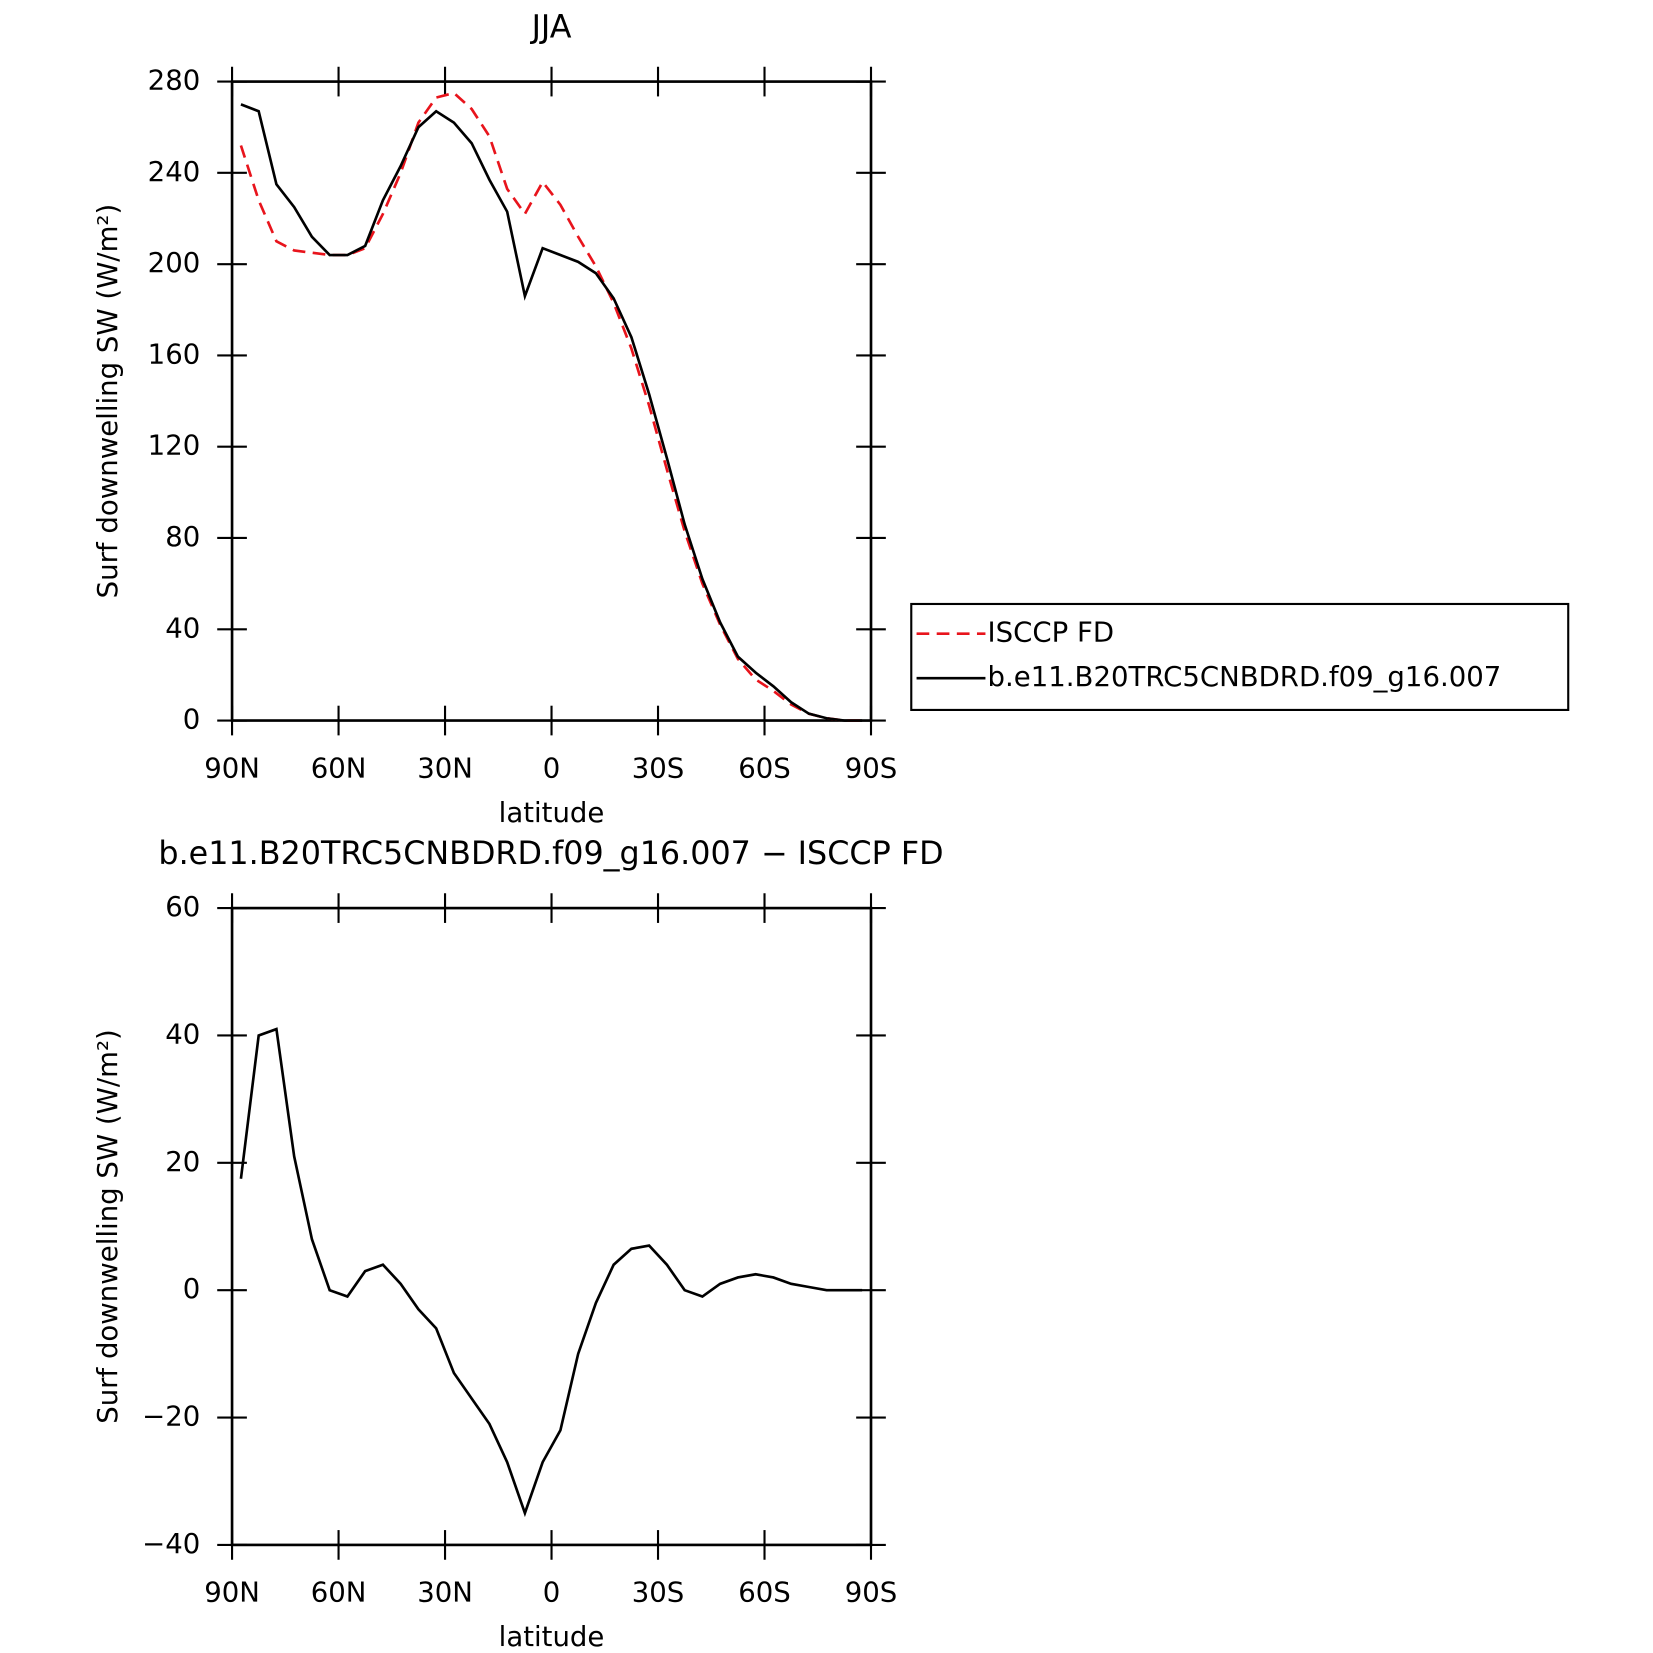 The image size is (1653, 1653). I want to click on legend-label: ISCCP FD, so click(1051, 633).